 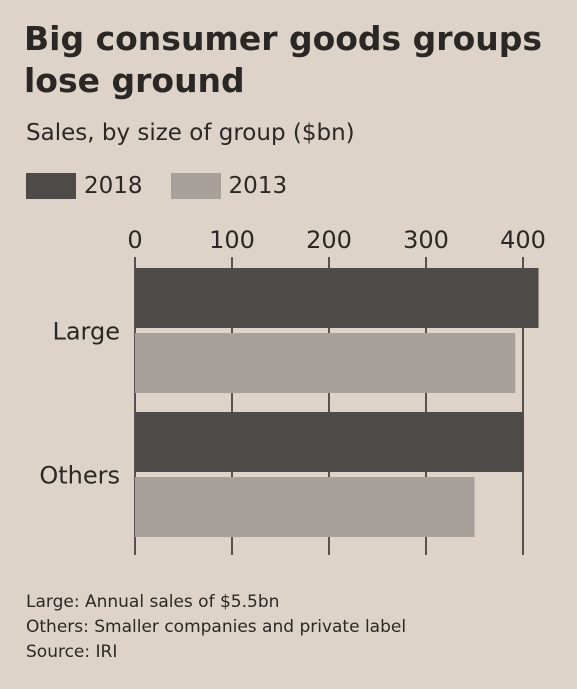 What do you see at coordinates (325, 363) in the screenshot?
I see `bar-large-2013` at bounding box center [325, 363].